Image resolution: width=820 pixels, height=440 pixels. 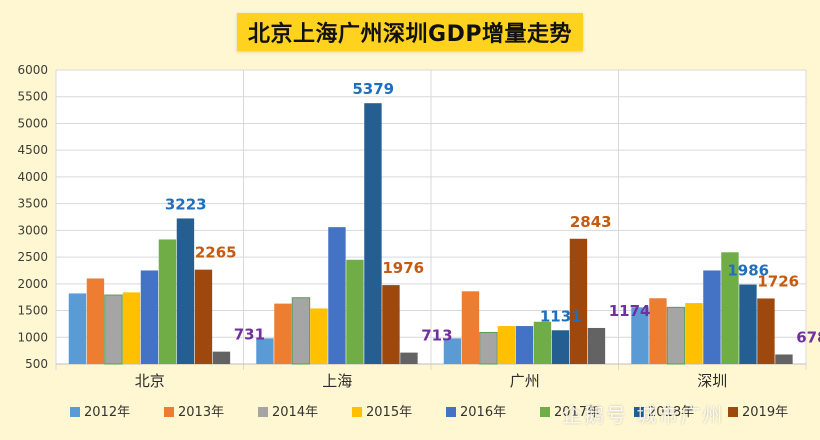 What do you see at coordinates (107, 412) in the screenshot?
I see `legend-label: 2012年` at bounding box center [107, 412].